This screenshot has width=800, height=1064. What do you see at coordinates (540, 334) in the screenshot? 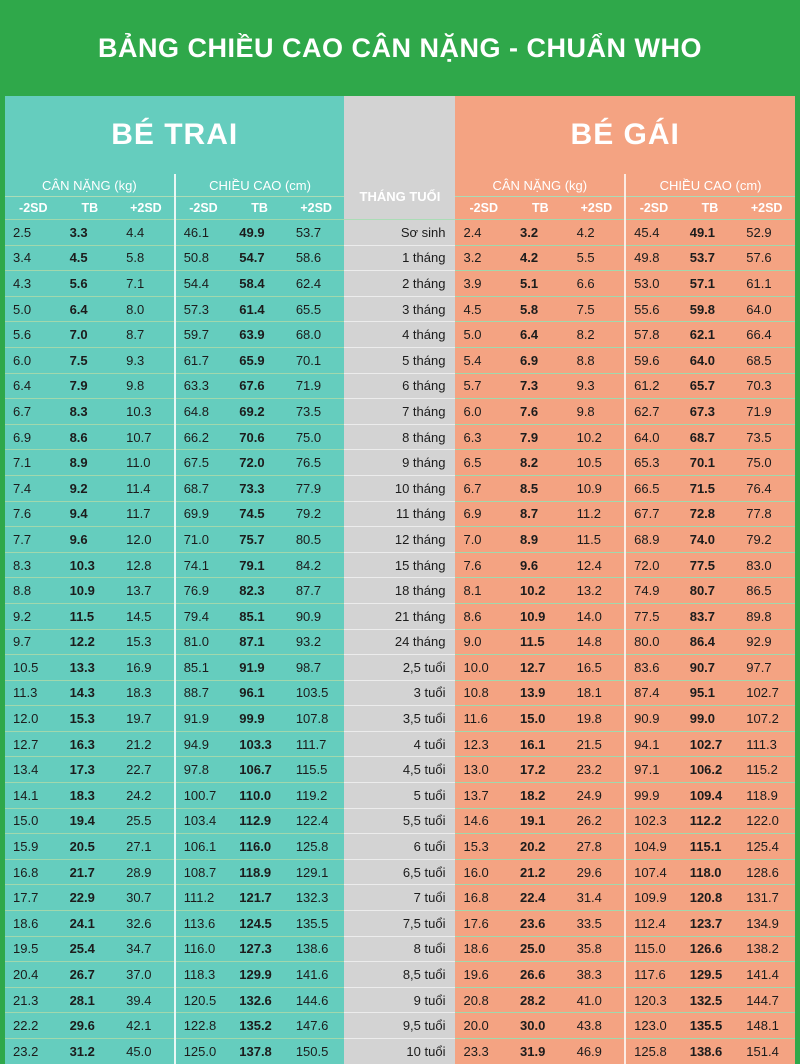
I see `girls-weight-tb-cell: 6.4` at bounding box center [540, 334].